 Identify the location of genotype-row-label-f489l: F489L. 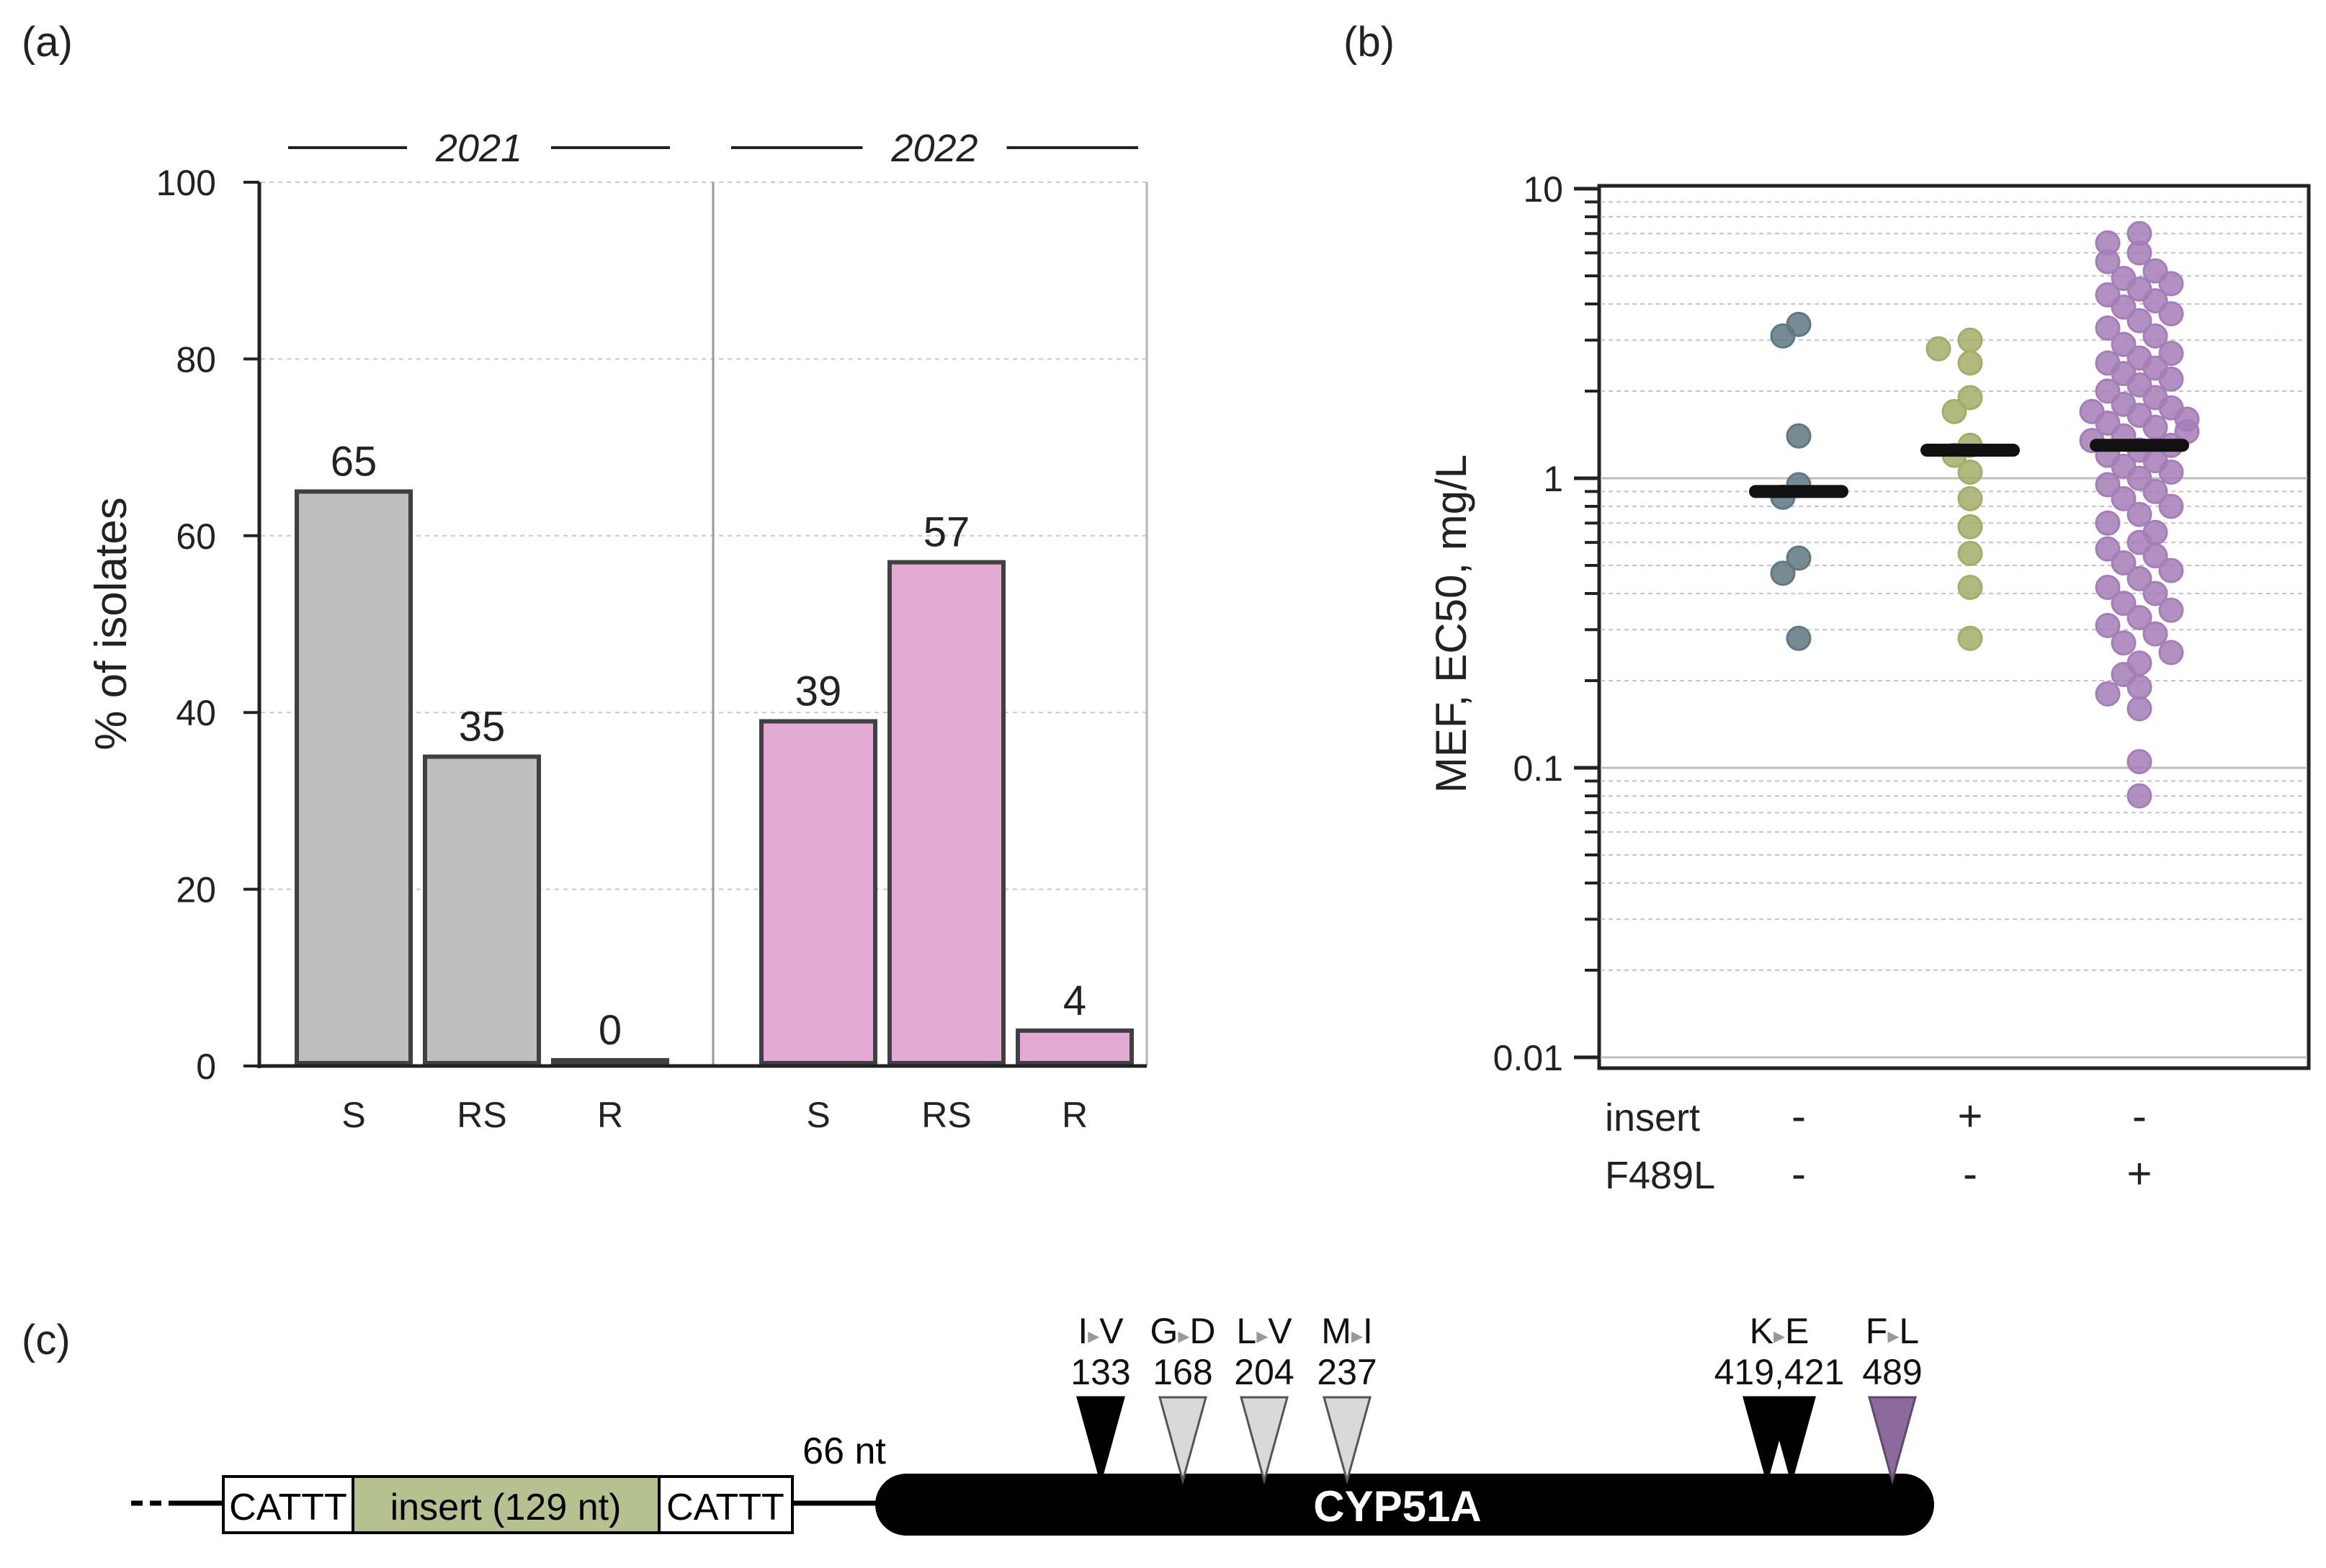
(1660, 1175).